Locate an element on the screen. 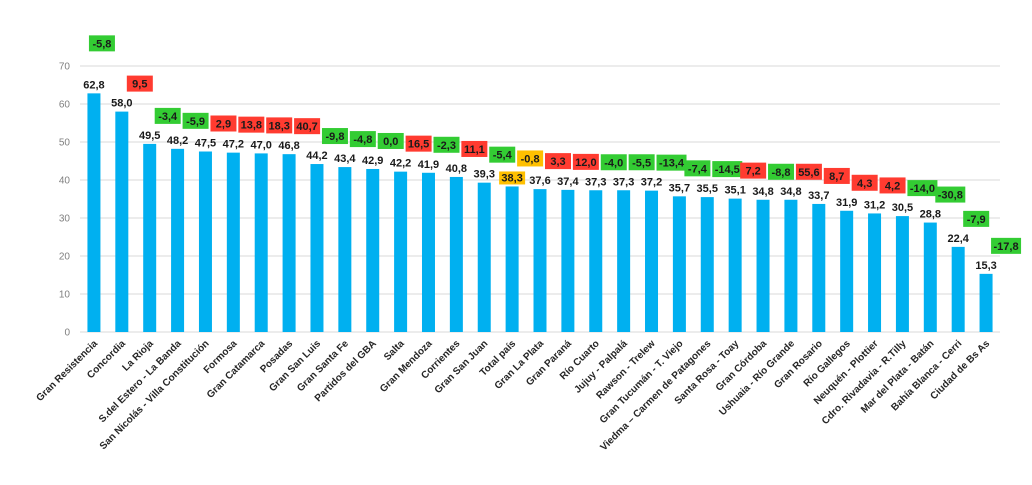 The width and height of the screenshot is (1032, 485). value-label: 28,8 is located at coordinates (930, 215).